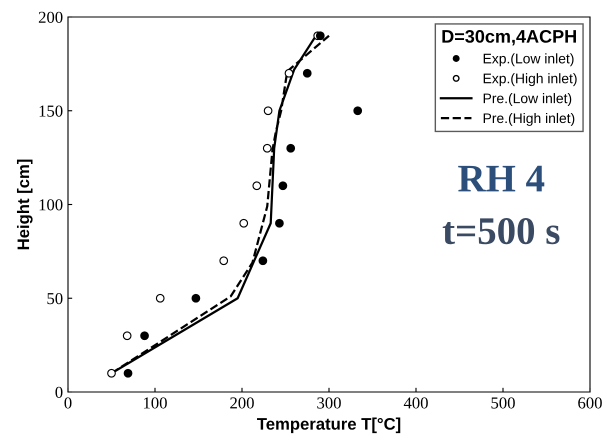 This screenshot has width=607, height=444. I want to click on x-tick-label: 100, so click(155, 403).